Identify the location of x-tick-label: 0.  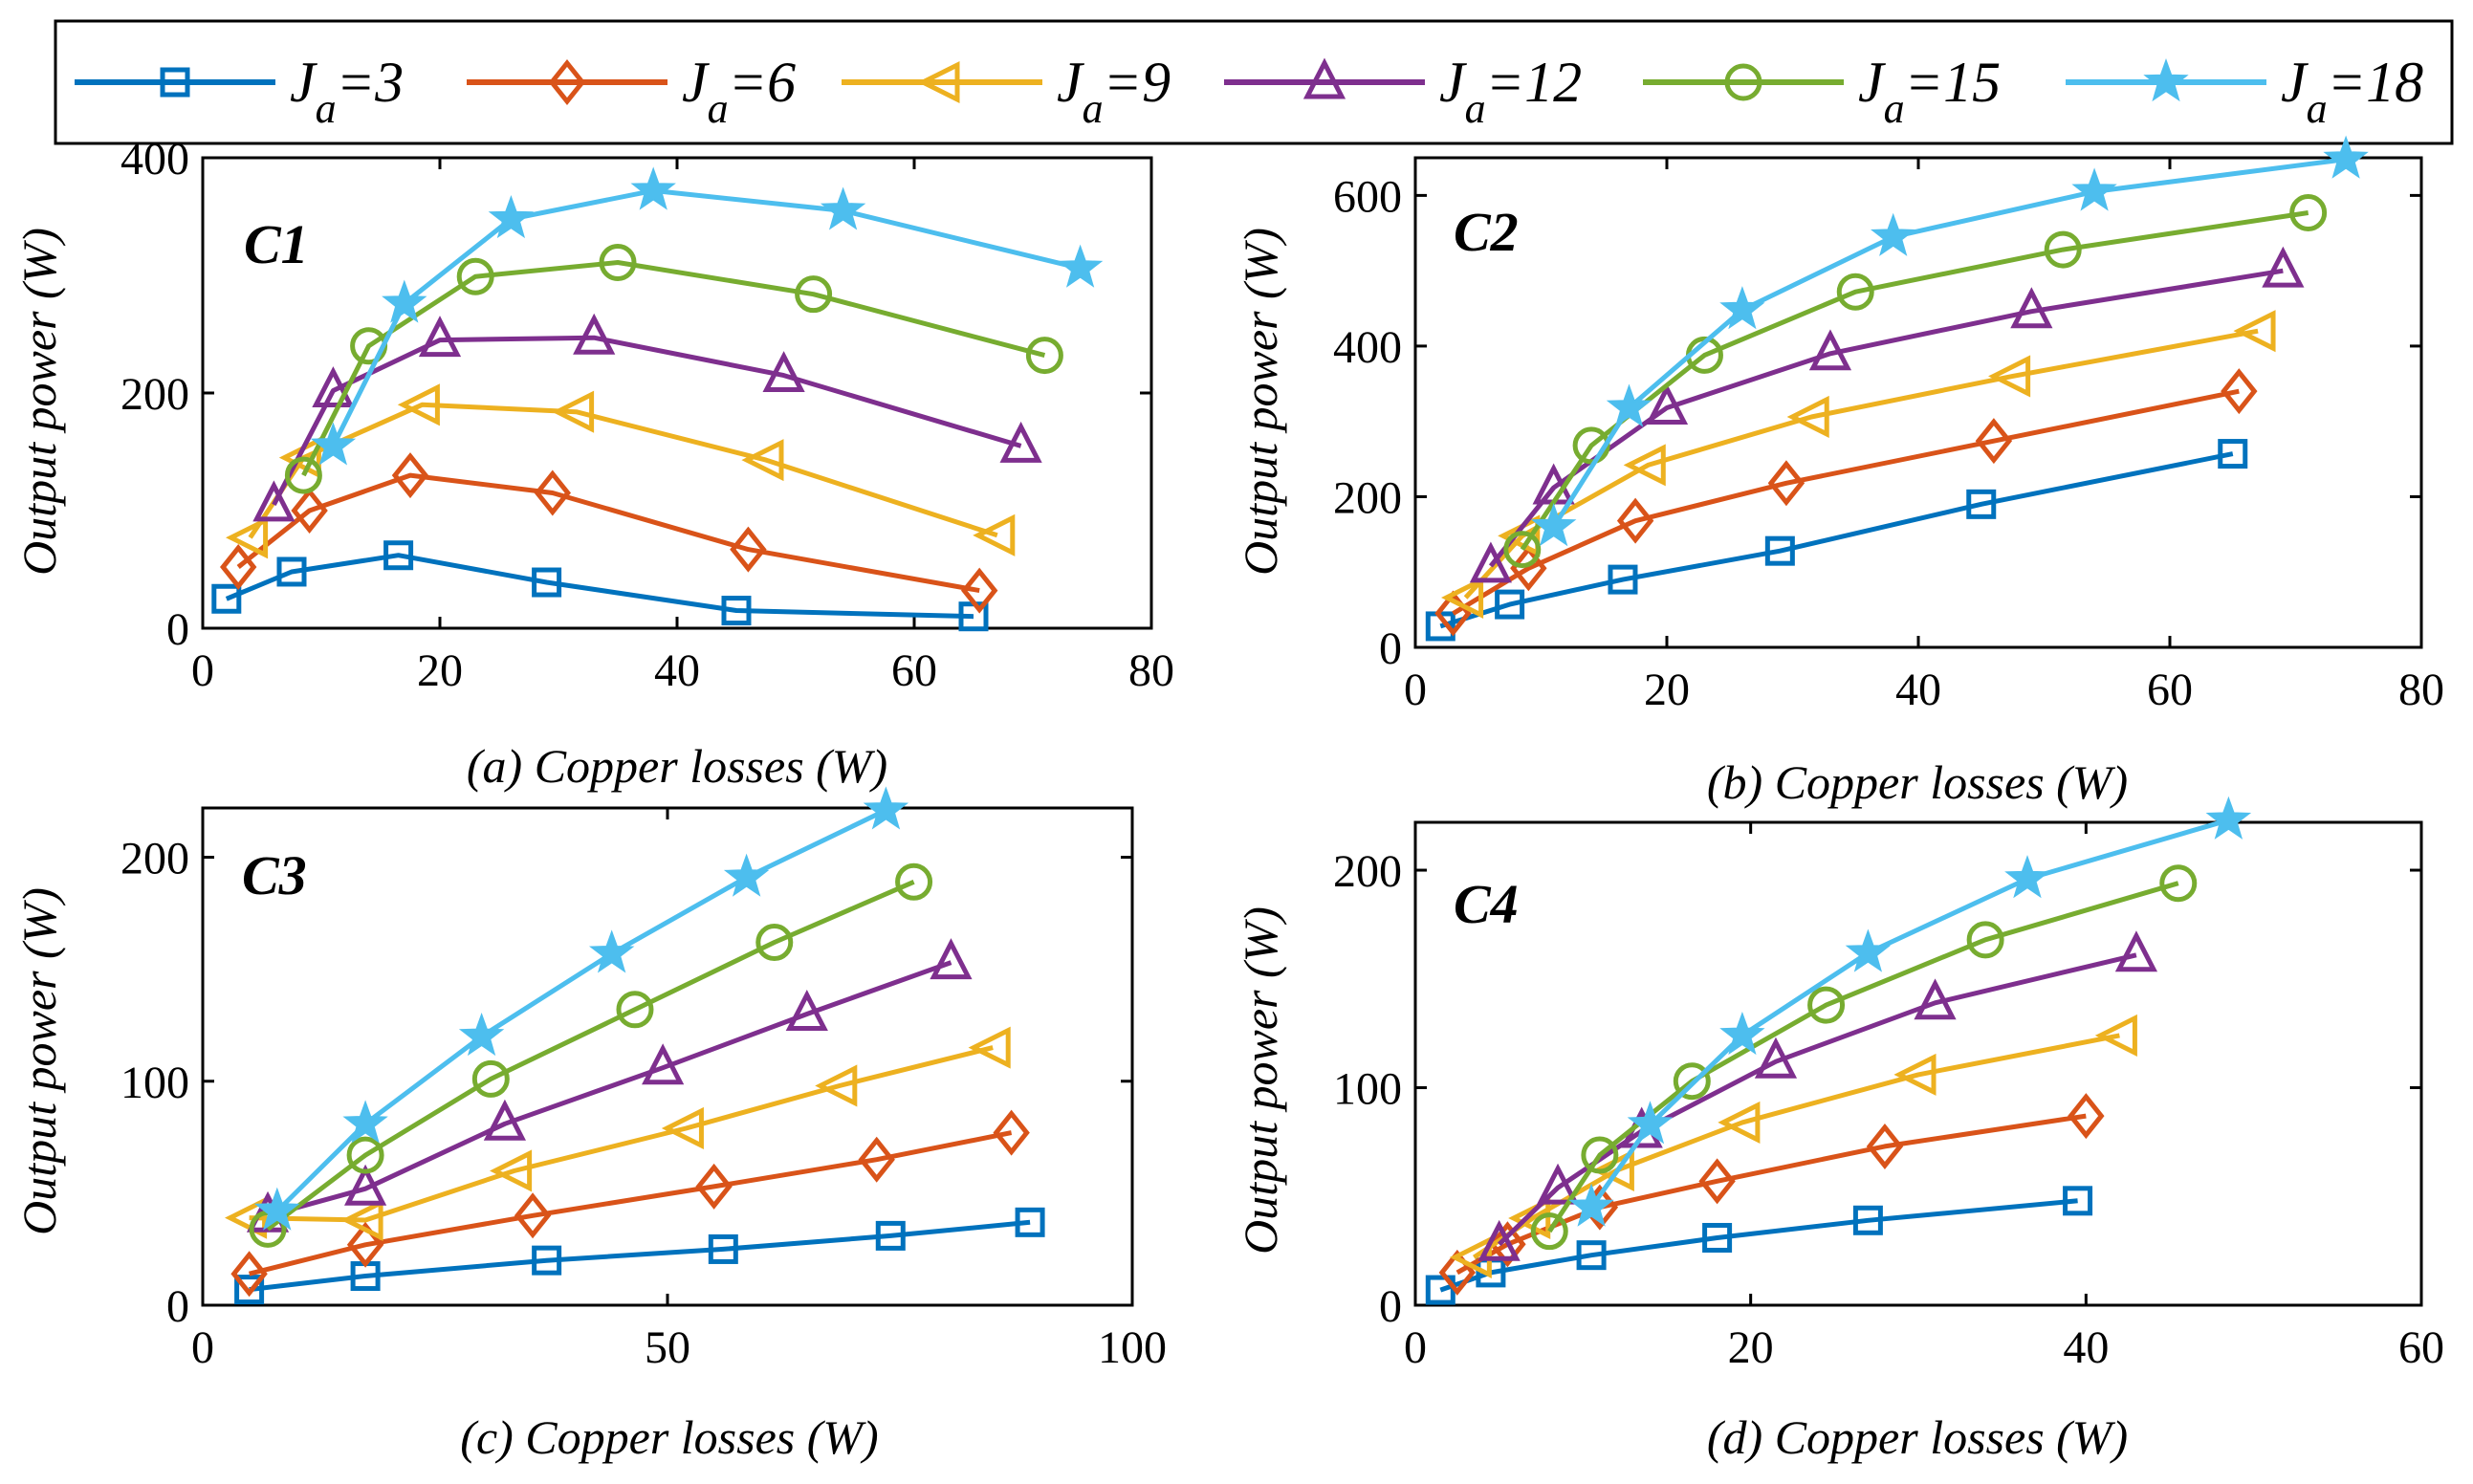
(1415, 1347).